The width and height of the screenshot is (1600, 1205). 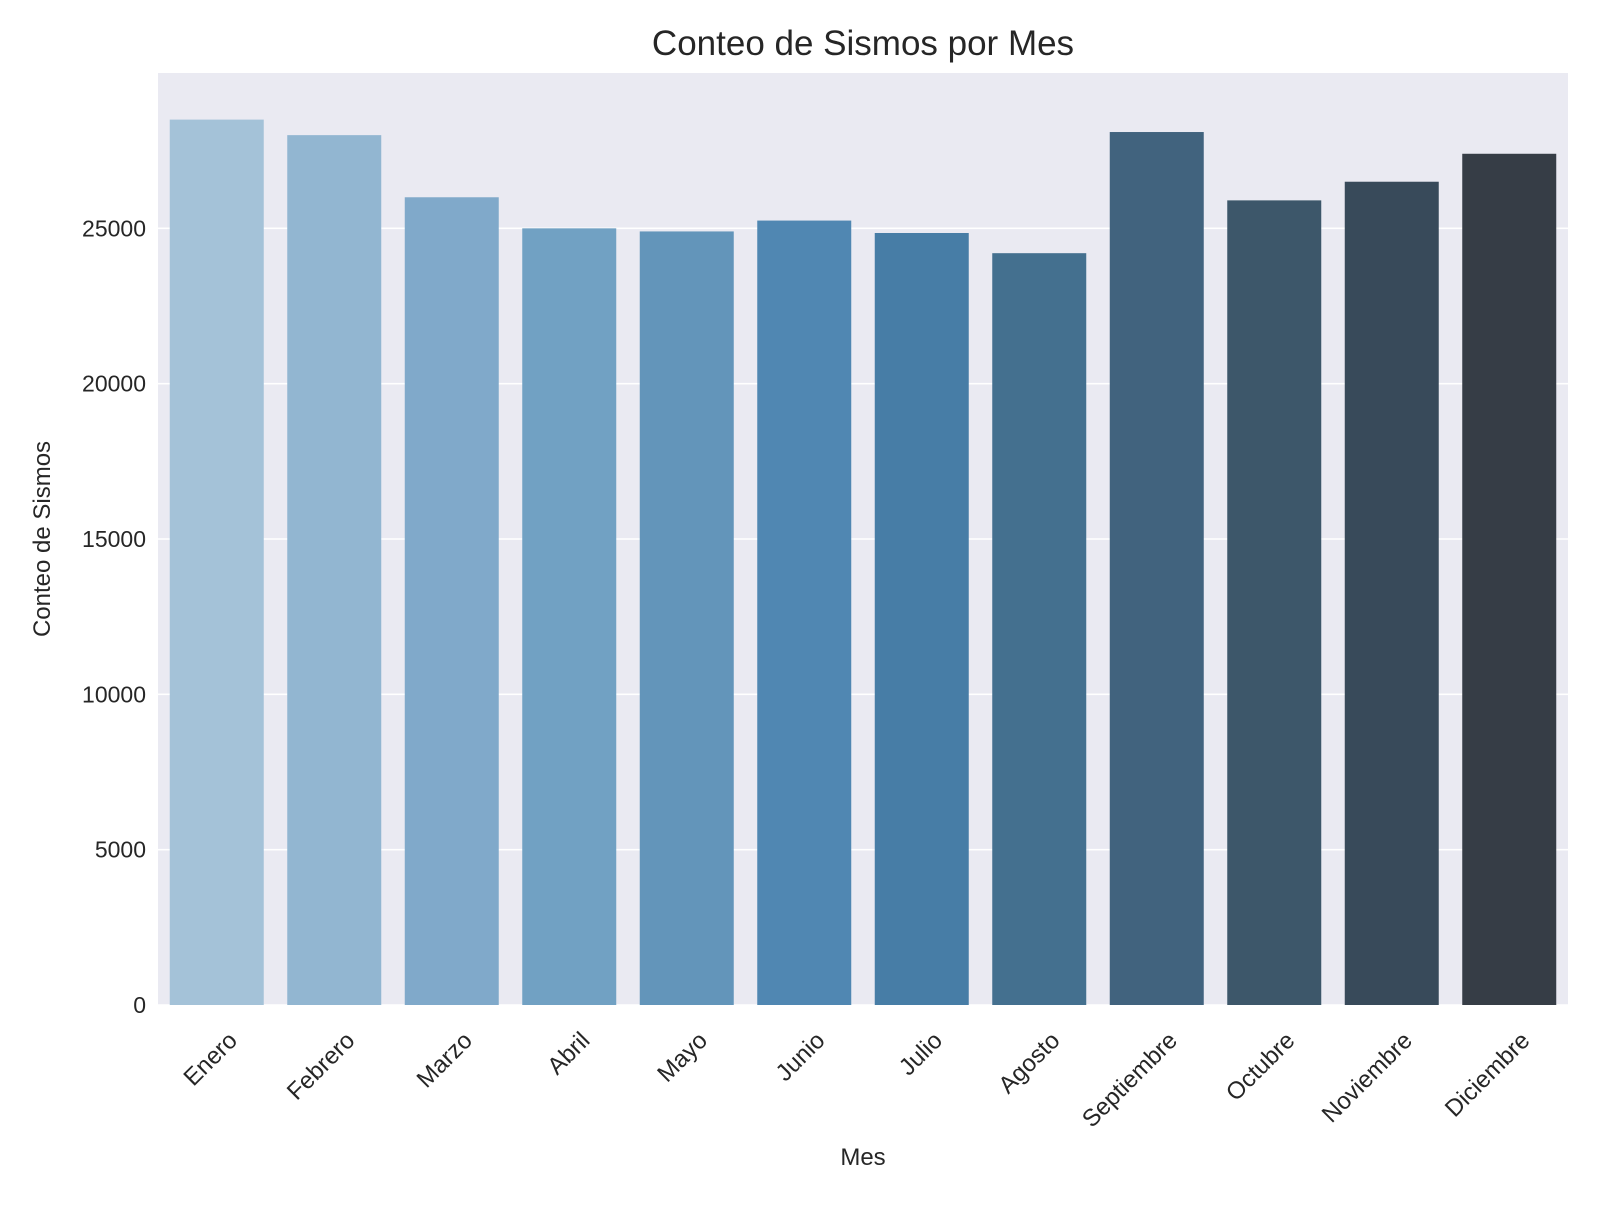 What do you see at coordinates (1391, 593) in the screenshot?
I see `bar-noviembre` at bounding box center [1391, 593].